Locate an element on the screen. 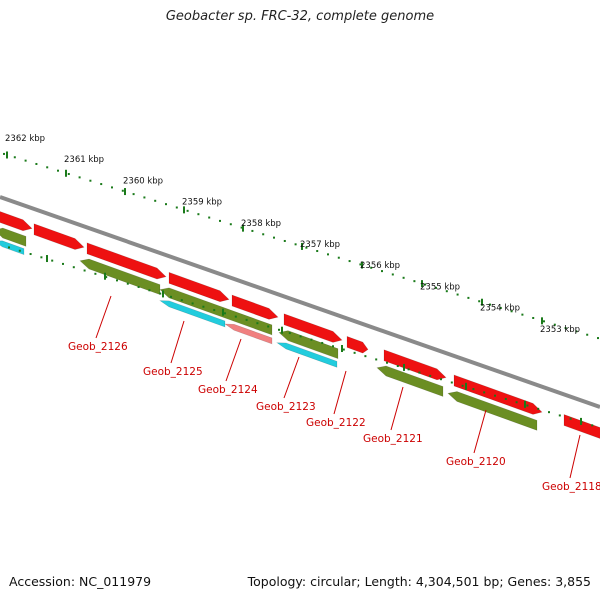 The image size is (600, 600). pseudo-feature-arrow is located at coordinates (248, 334).